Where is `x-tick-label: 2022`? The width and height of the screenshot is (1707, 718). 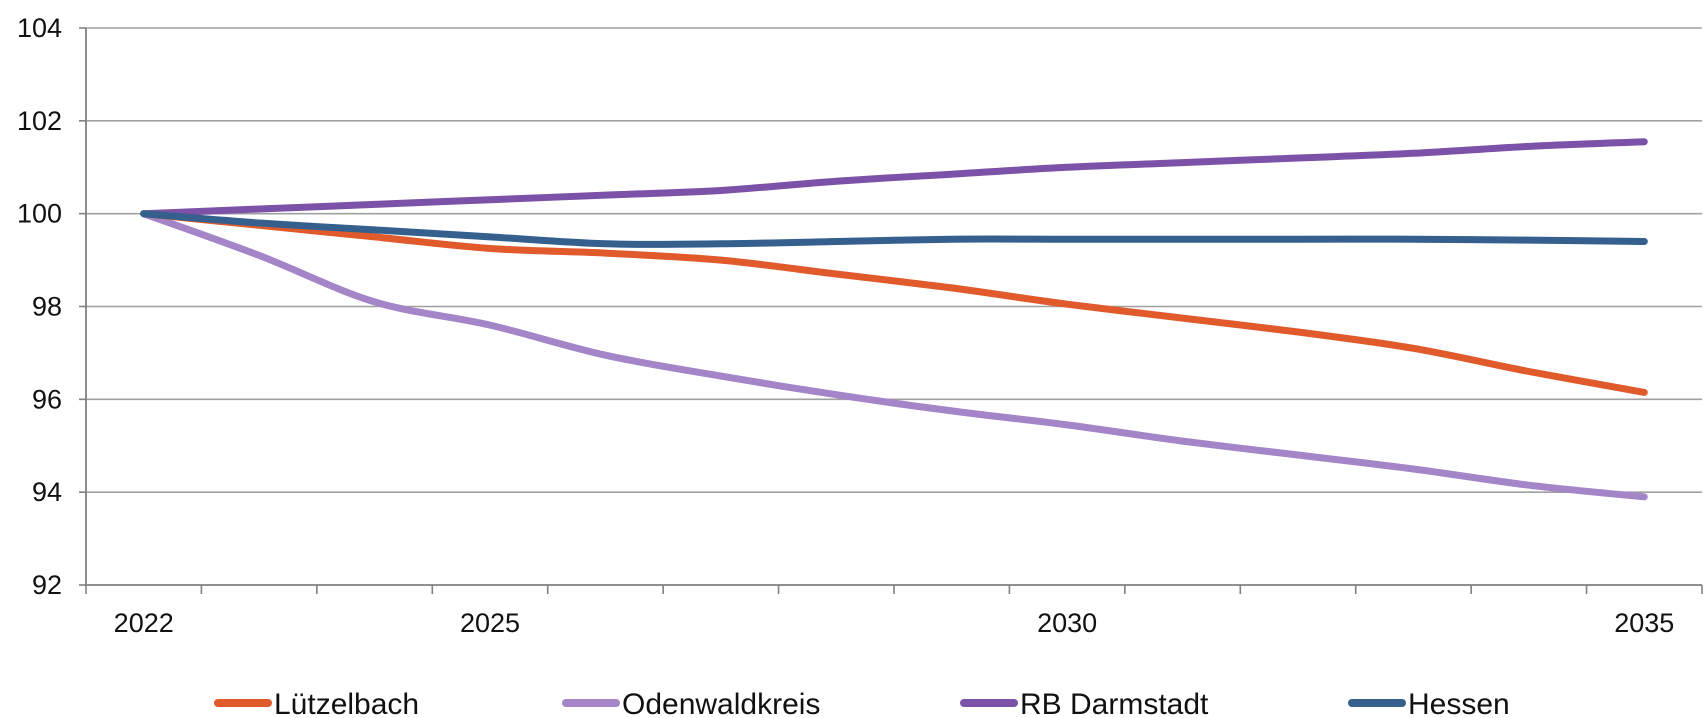
x-tick-label: 2022 is located at coordinates (144, 623).